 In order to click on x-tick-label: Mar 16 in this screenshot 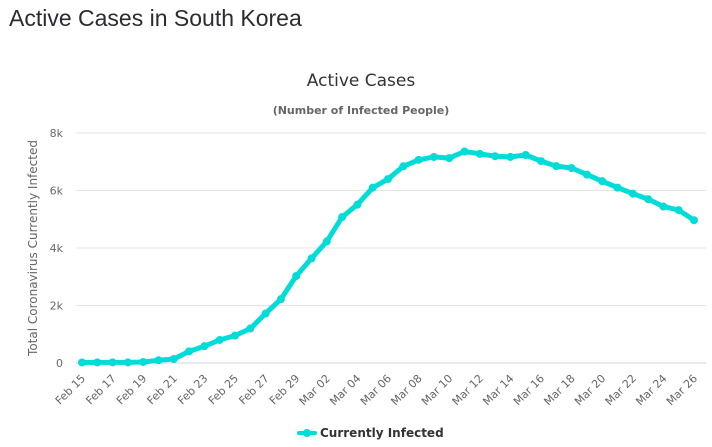, I will do `click(529, 390)`.